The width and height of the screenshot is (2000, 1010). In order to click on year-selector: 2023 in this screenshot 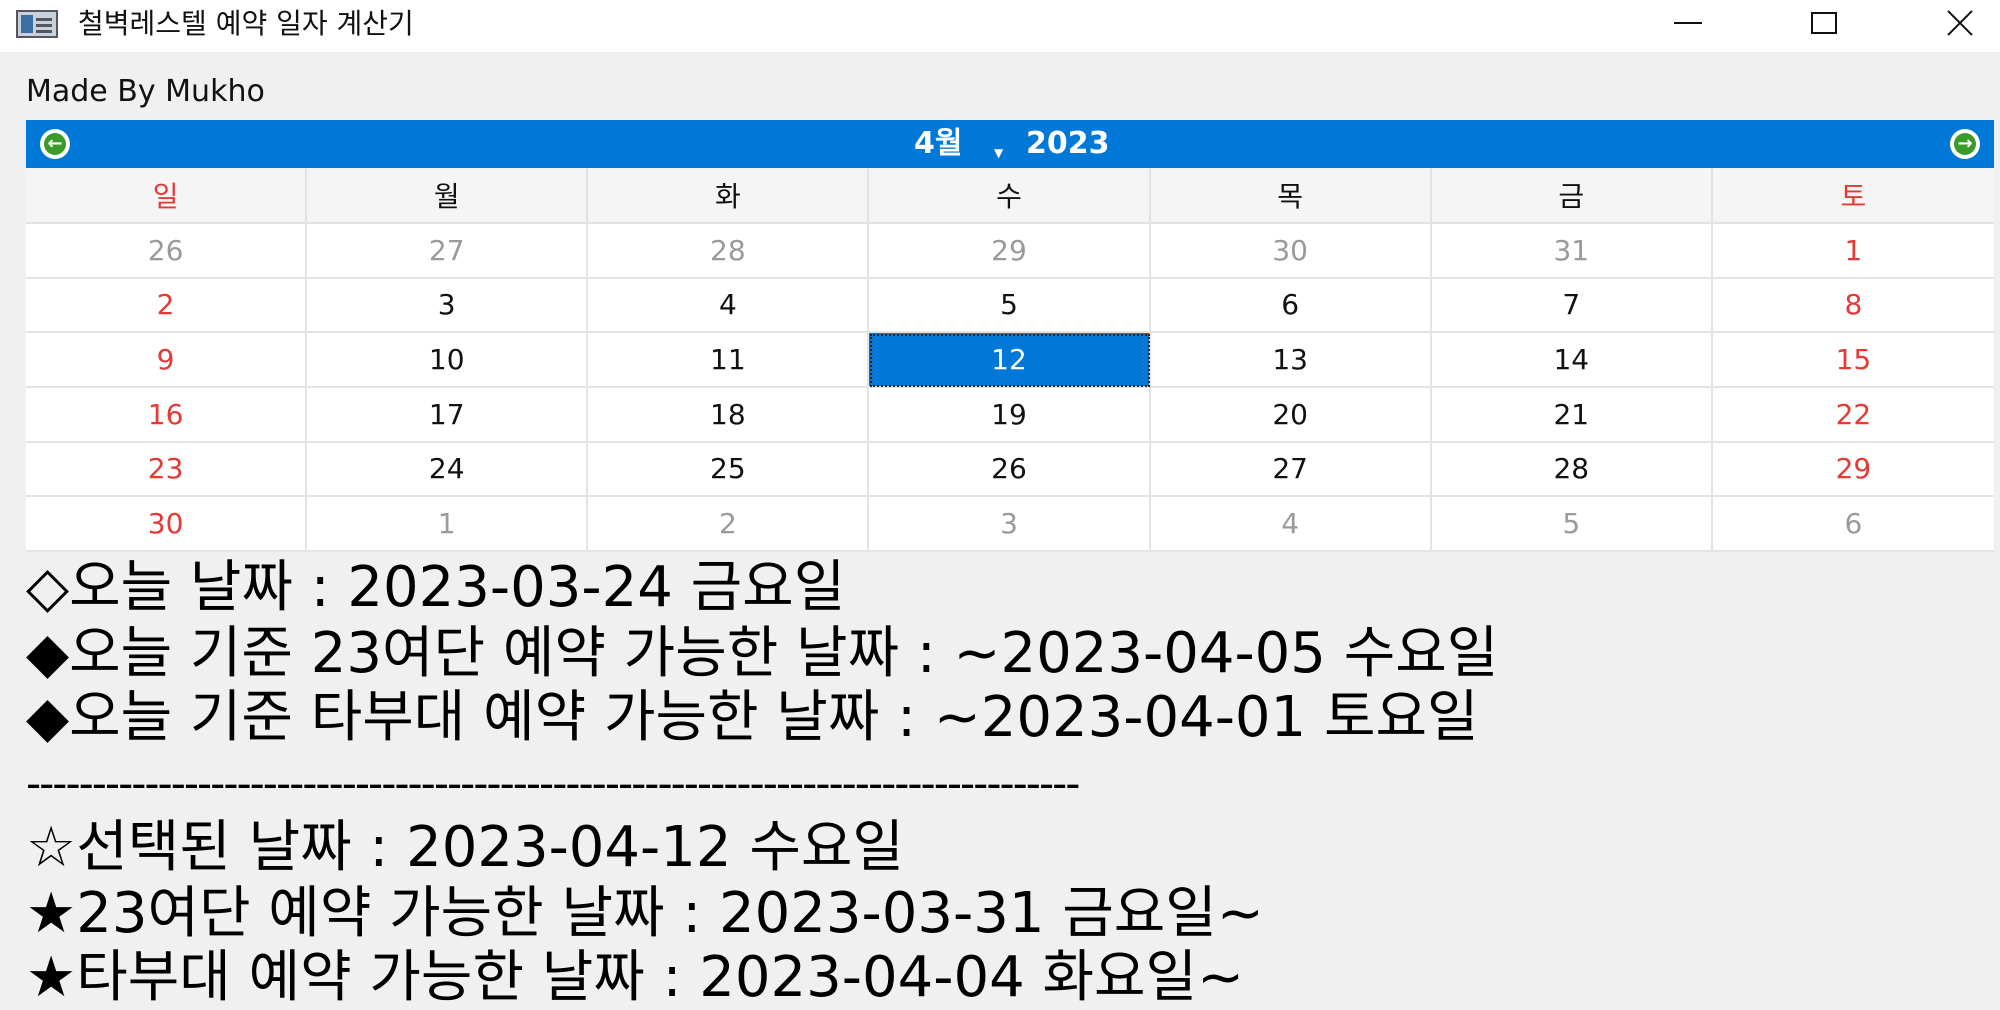, I will do `click(1068, 143)`.